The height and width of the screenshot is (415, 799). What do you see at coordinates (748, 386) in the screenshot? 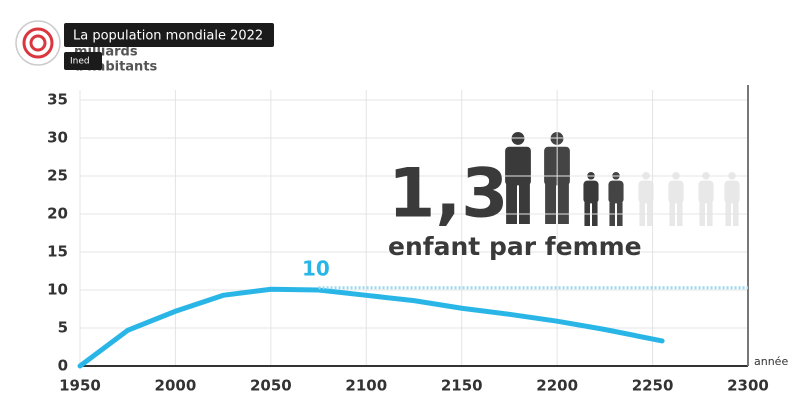
I see `x-tick-label: 2300` at bounding box center [748, 386].